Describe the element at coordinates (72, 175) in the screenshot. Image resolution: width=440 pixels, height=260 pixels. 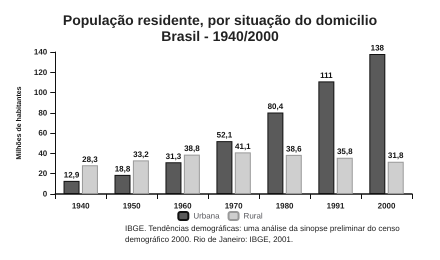
I see `data-label: 12,9` at that location.